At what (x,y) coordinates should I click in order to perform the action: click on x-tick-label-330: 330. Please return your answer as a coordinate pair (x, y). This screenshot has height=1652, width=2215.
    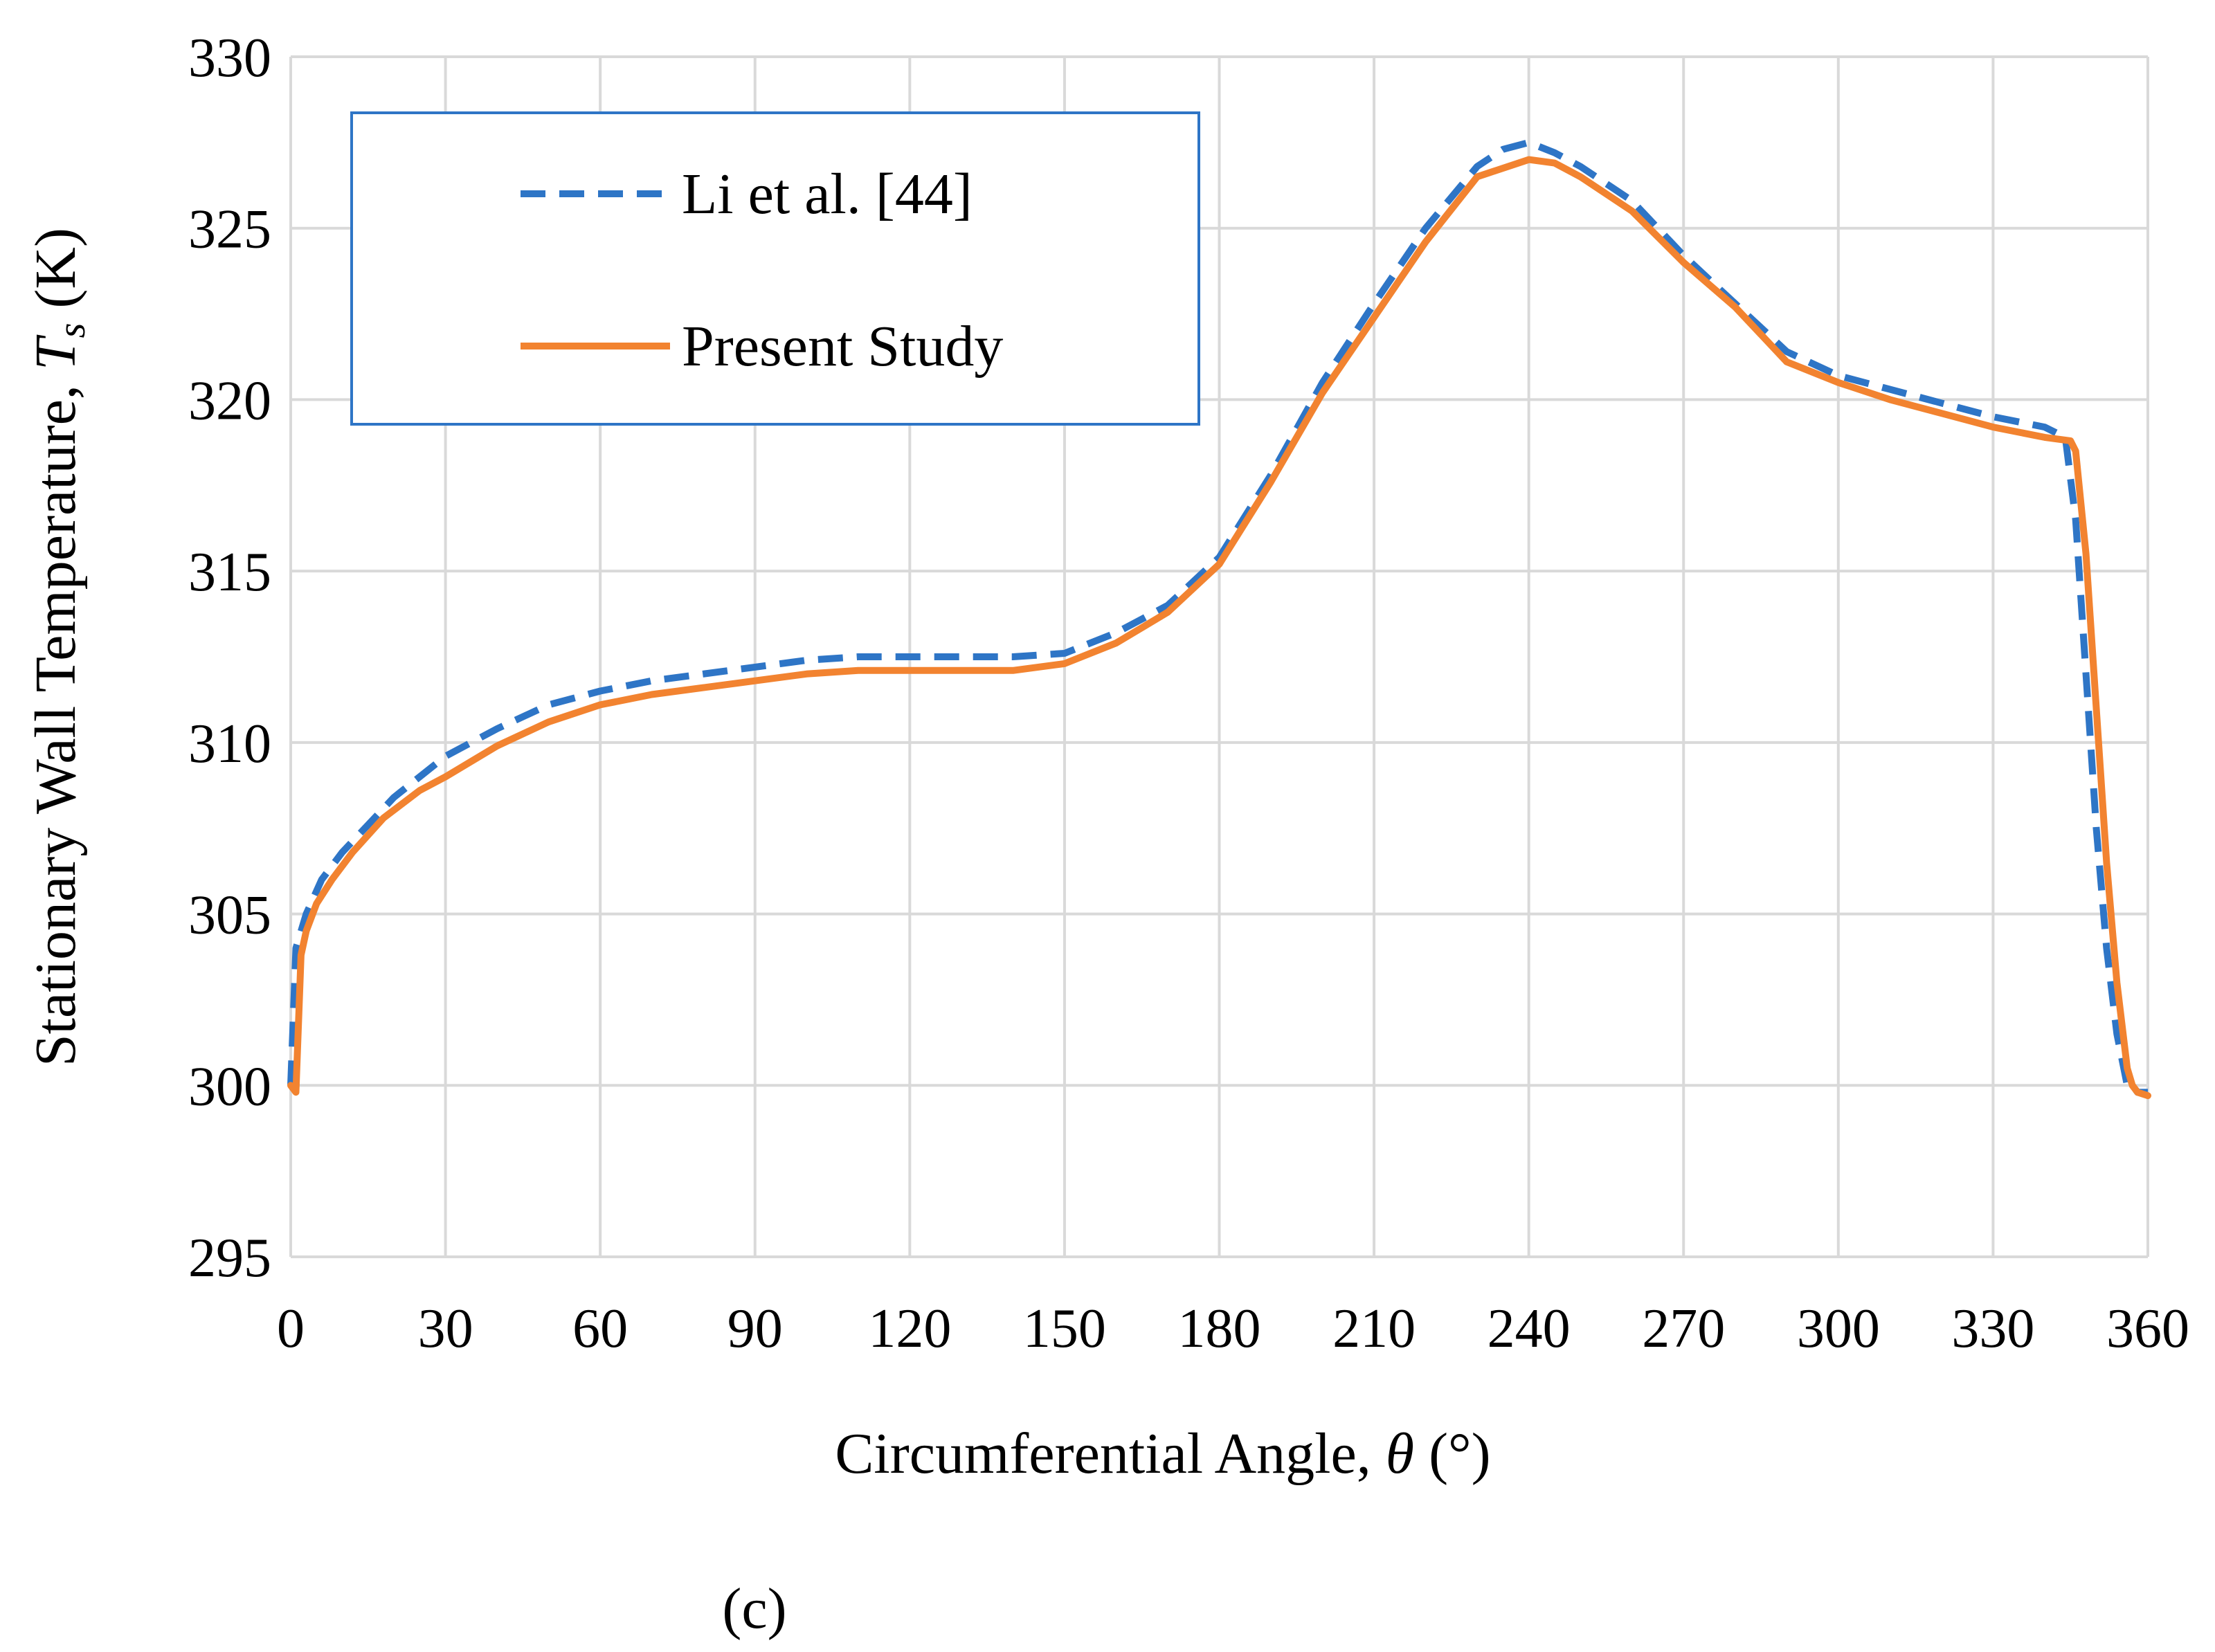
    Looking at the image, I should click on (1992, 1328).